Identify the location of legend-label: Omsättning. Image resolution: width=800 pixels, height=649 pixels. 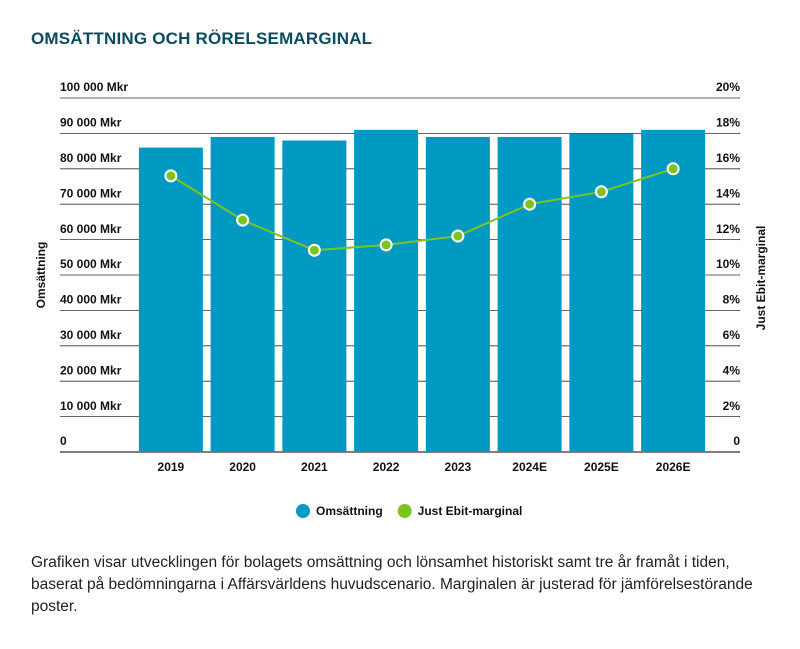
(349, 511).